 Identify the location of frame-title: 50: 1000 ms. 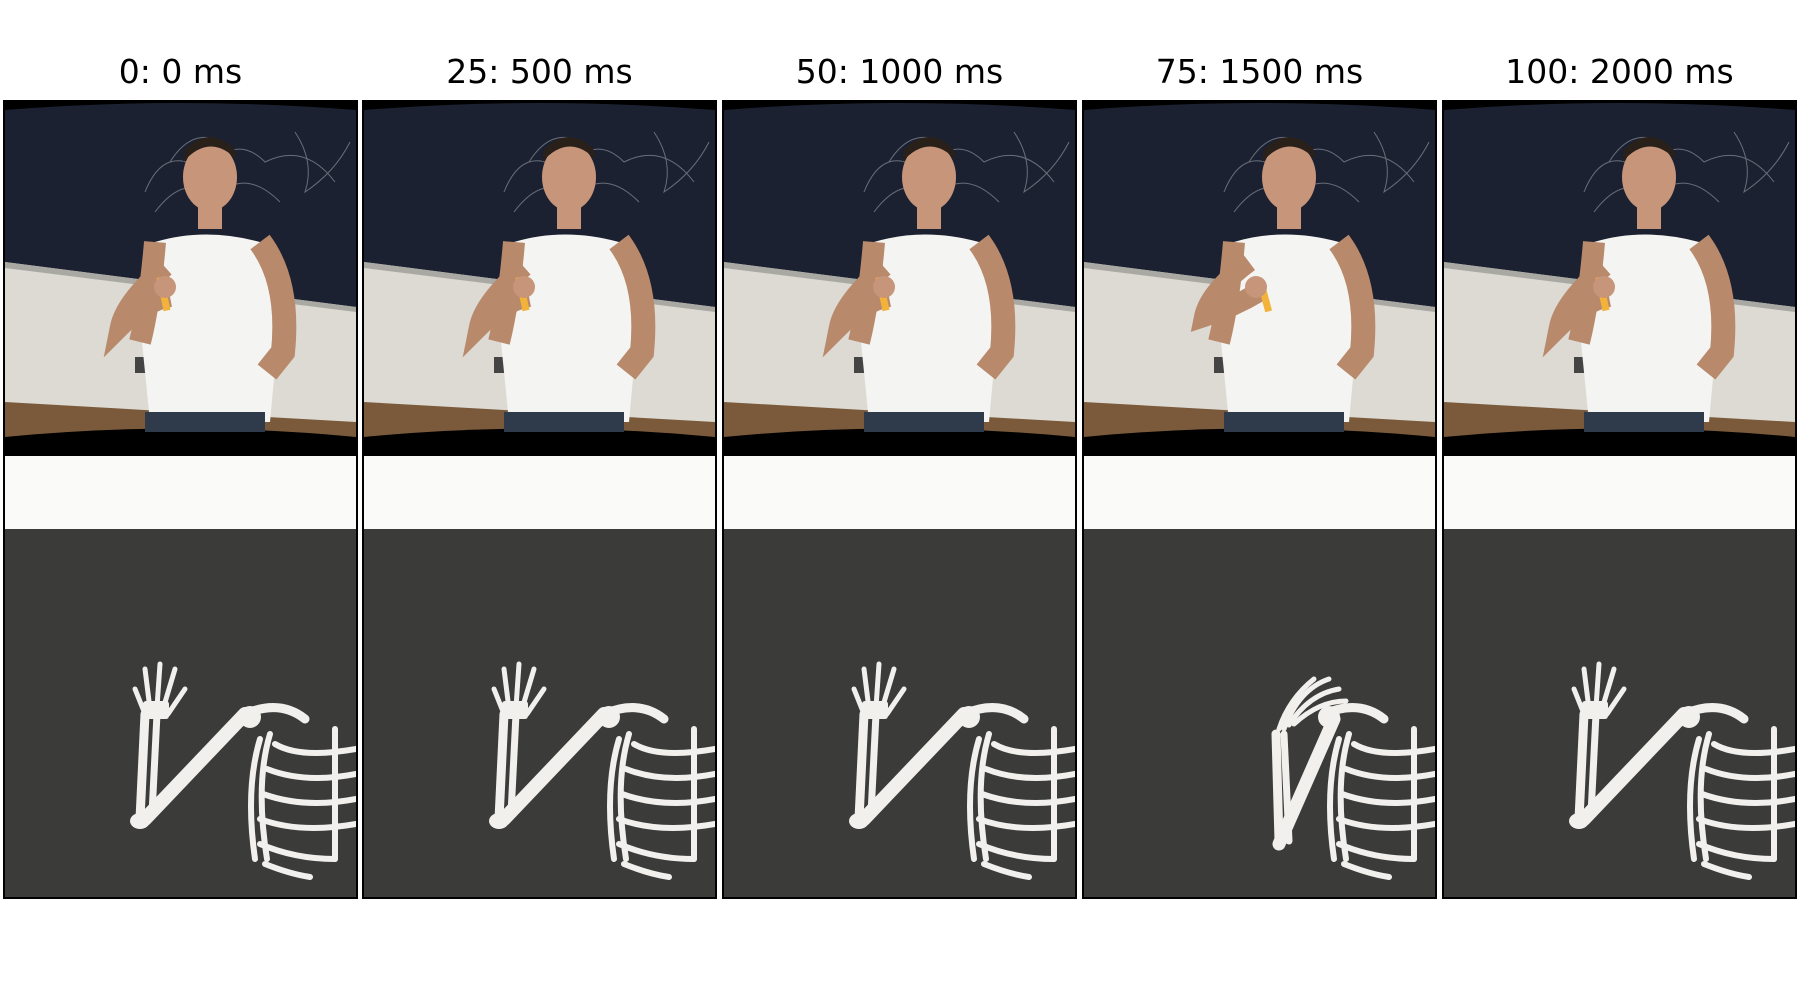
(899, 71).